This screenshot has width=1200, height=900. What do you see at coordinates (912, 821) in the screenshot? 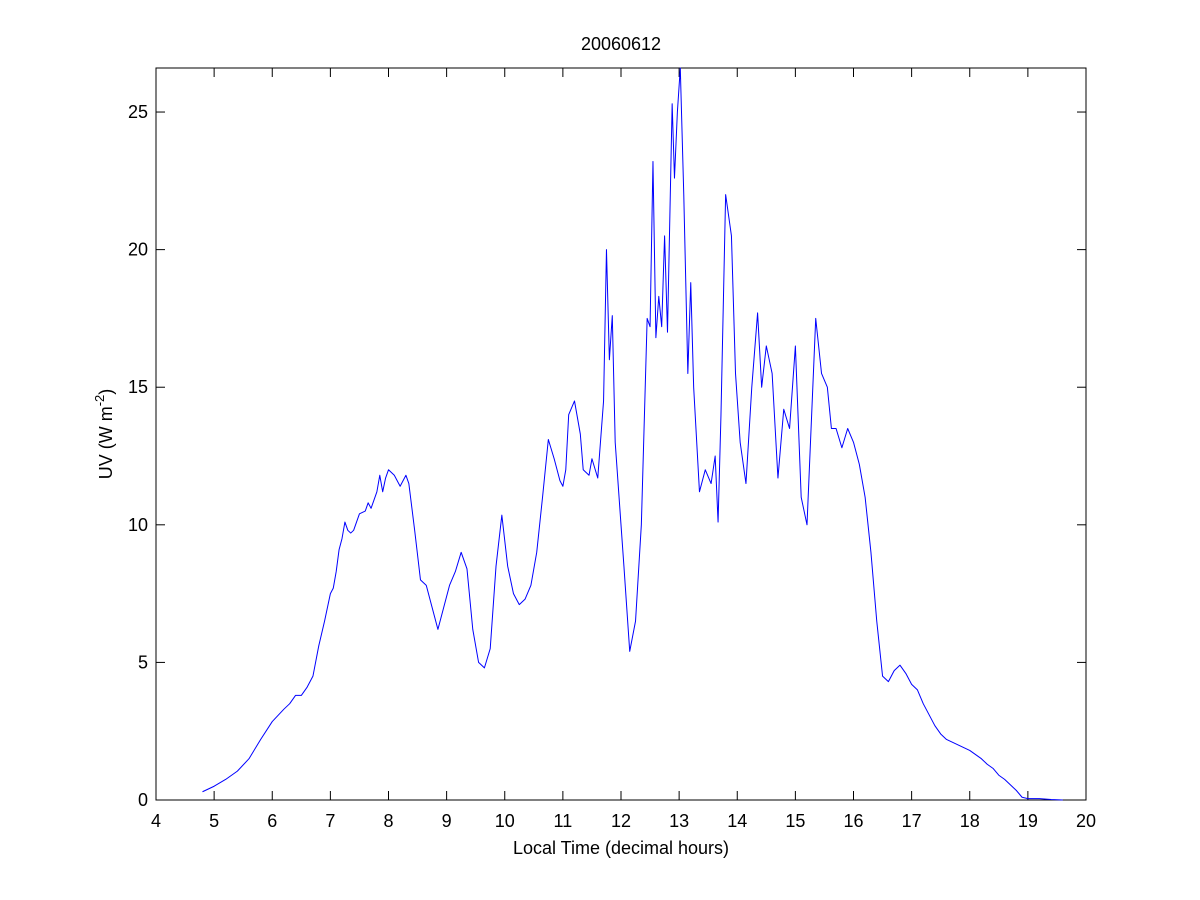
I see `x-tick-label: 17` at bounding box center [912, 821].